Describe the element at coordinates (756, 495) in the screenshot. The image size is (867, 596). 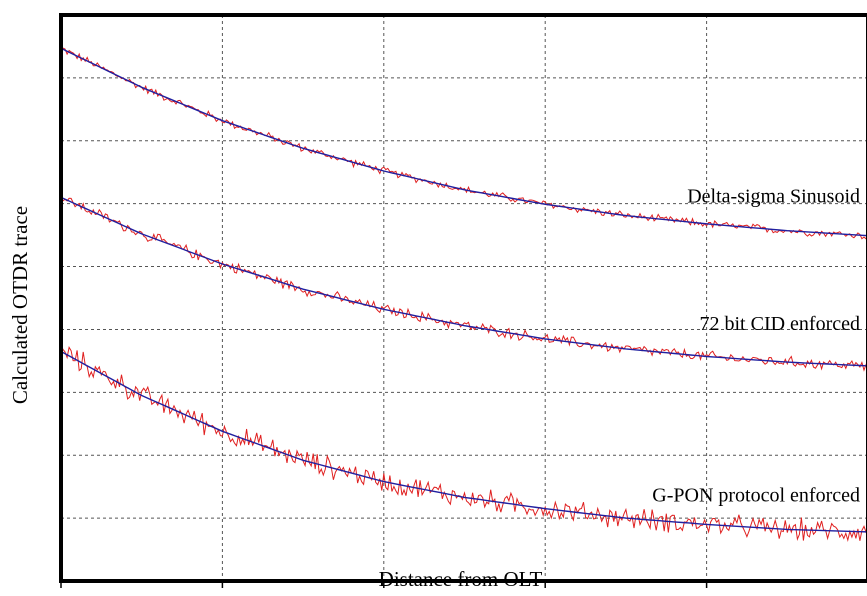
I see `series-label: G-PON protocol enforced` at that location.